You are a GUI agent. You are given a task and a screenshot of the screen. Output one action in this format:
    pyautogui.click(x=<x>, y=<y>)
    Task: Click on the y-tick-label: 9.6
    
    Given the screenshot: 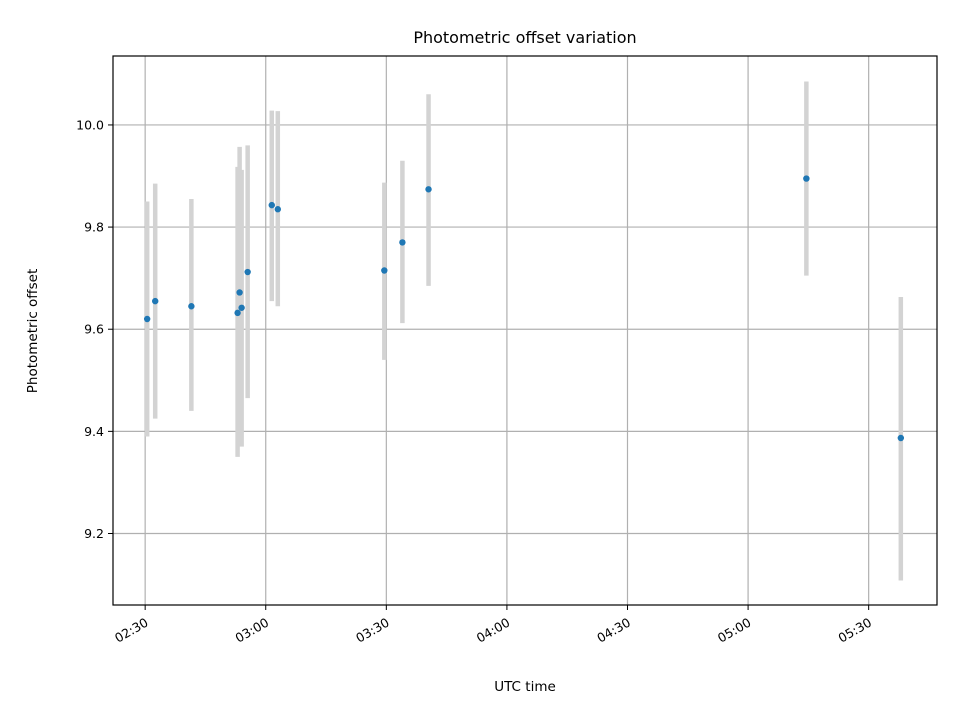 What is the action you would take?
    pyautogui.click(x=94, y=329)
    